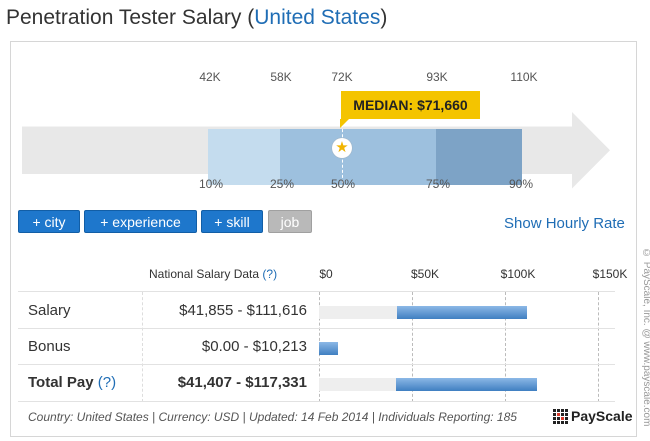  I want to click on band-p75-p90, so click(479, 157).